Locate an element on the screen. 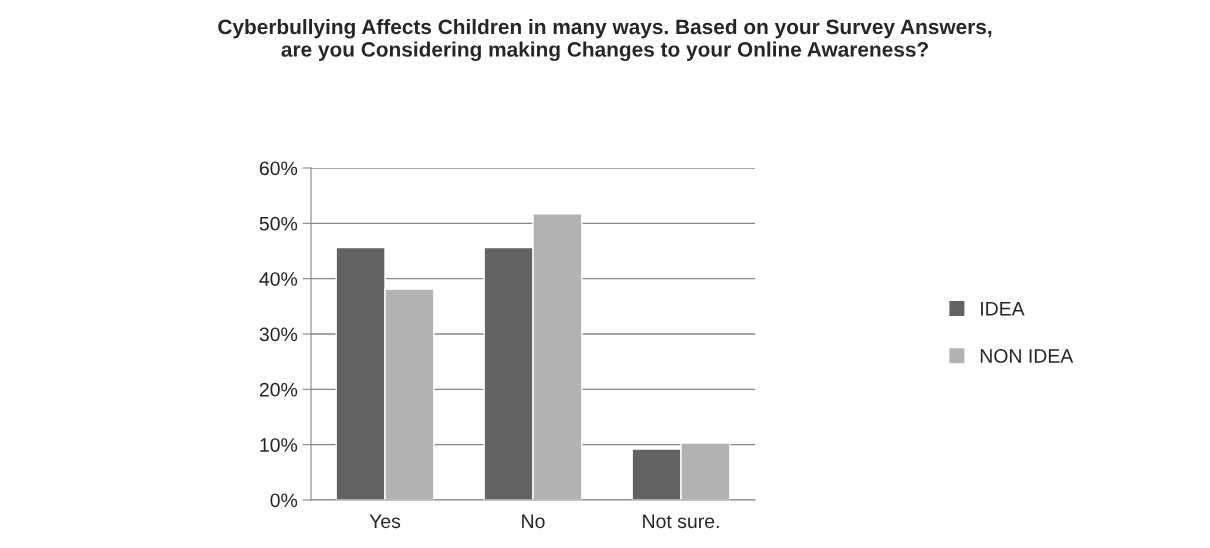  x-tick-label: Not sure. is located at coordinates (681, 521).